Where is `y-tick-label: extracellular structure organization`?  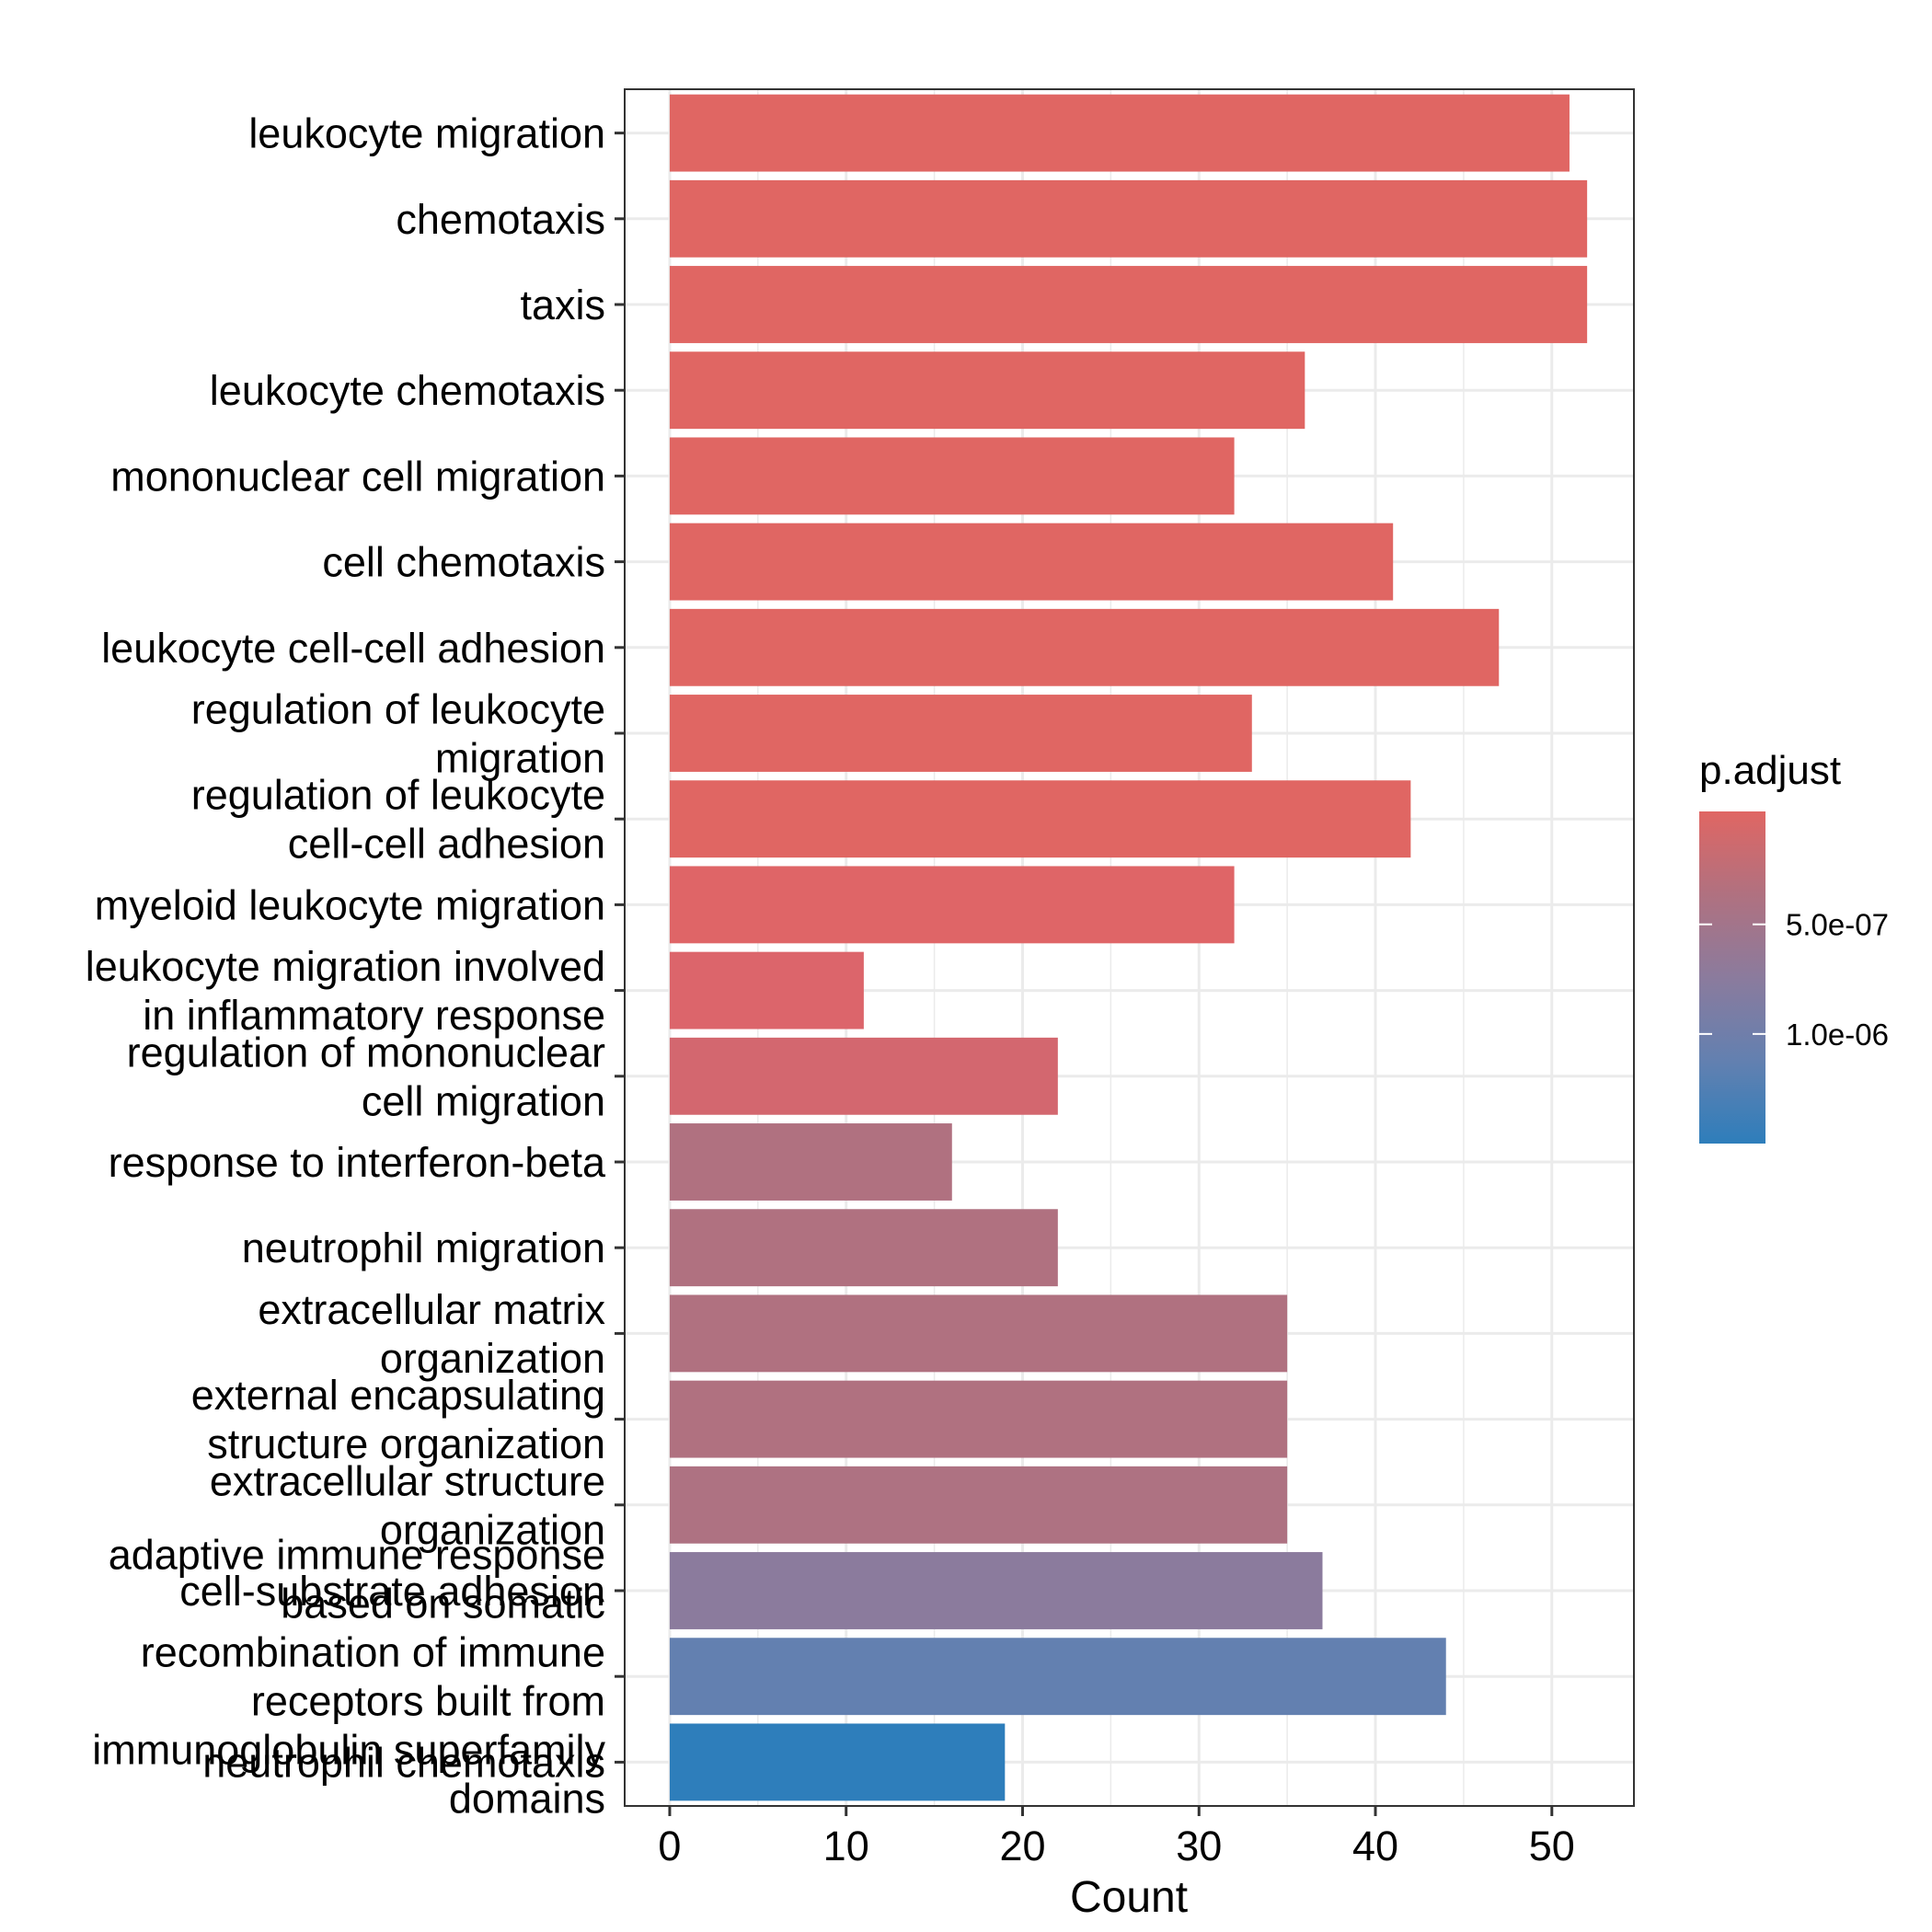
y-tick-label: extracellular structure organization is located at coordinates (407, 1505).